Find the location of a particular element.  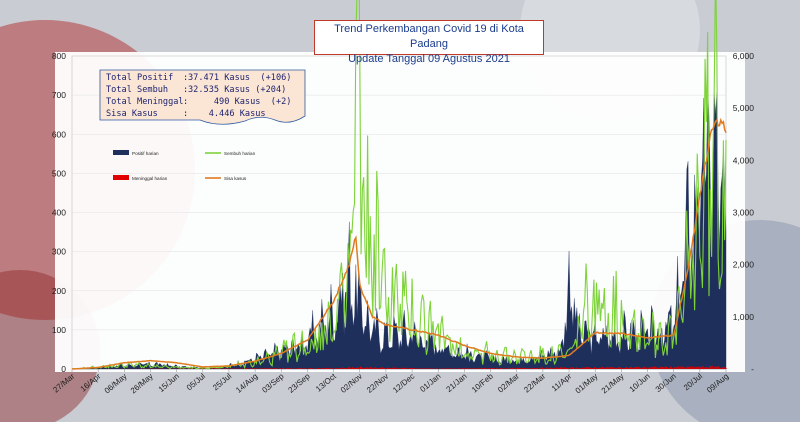

x-tick-label: 09/Aug is located at coordinates (717, 383).